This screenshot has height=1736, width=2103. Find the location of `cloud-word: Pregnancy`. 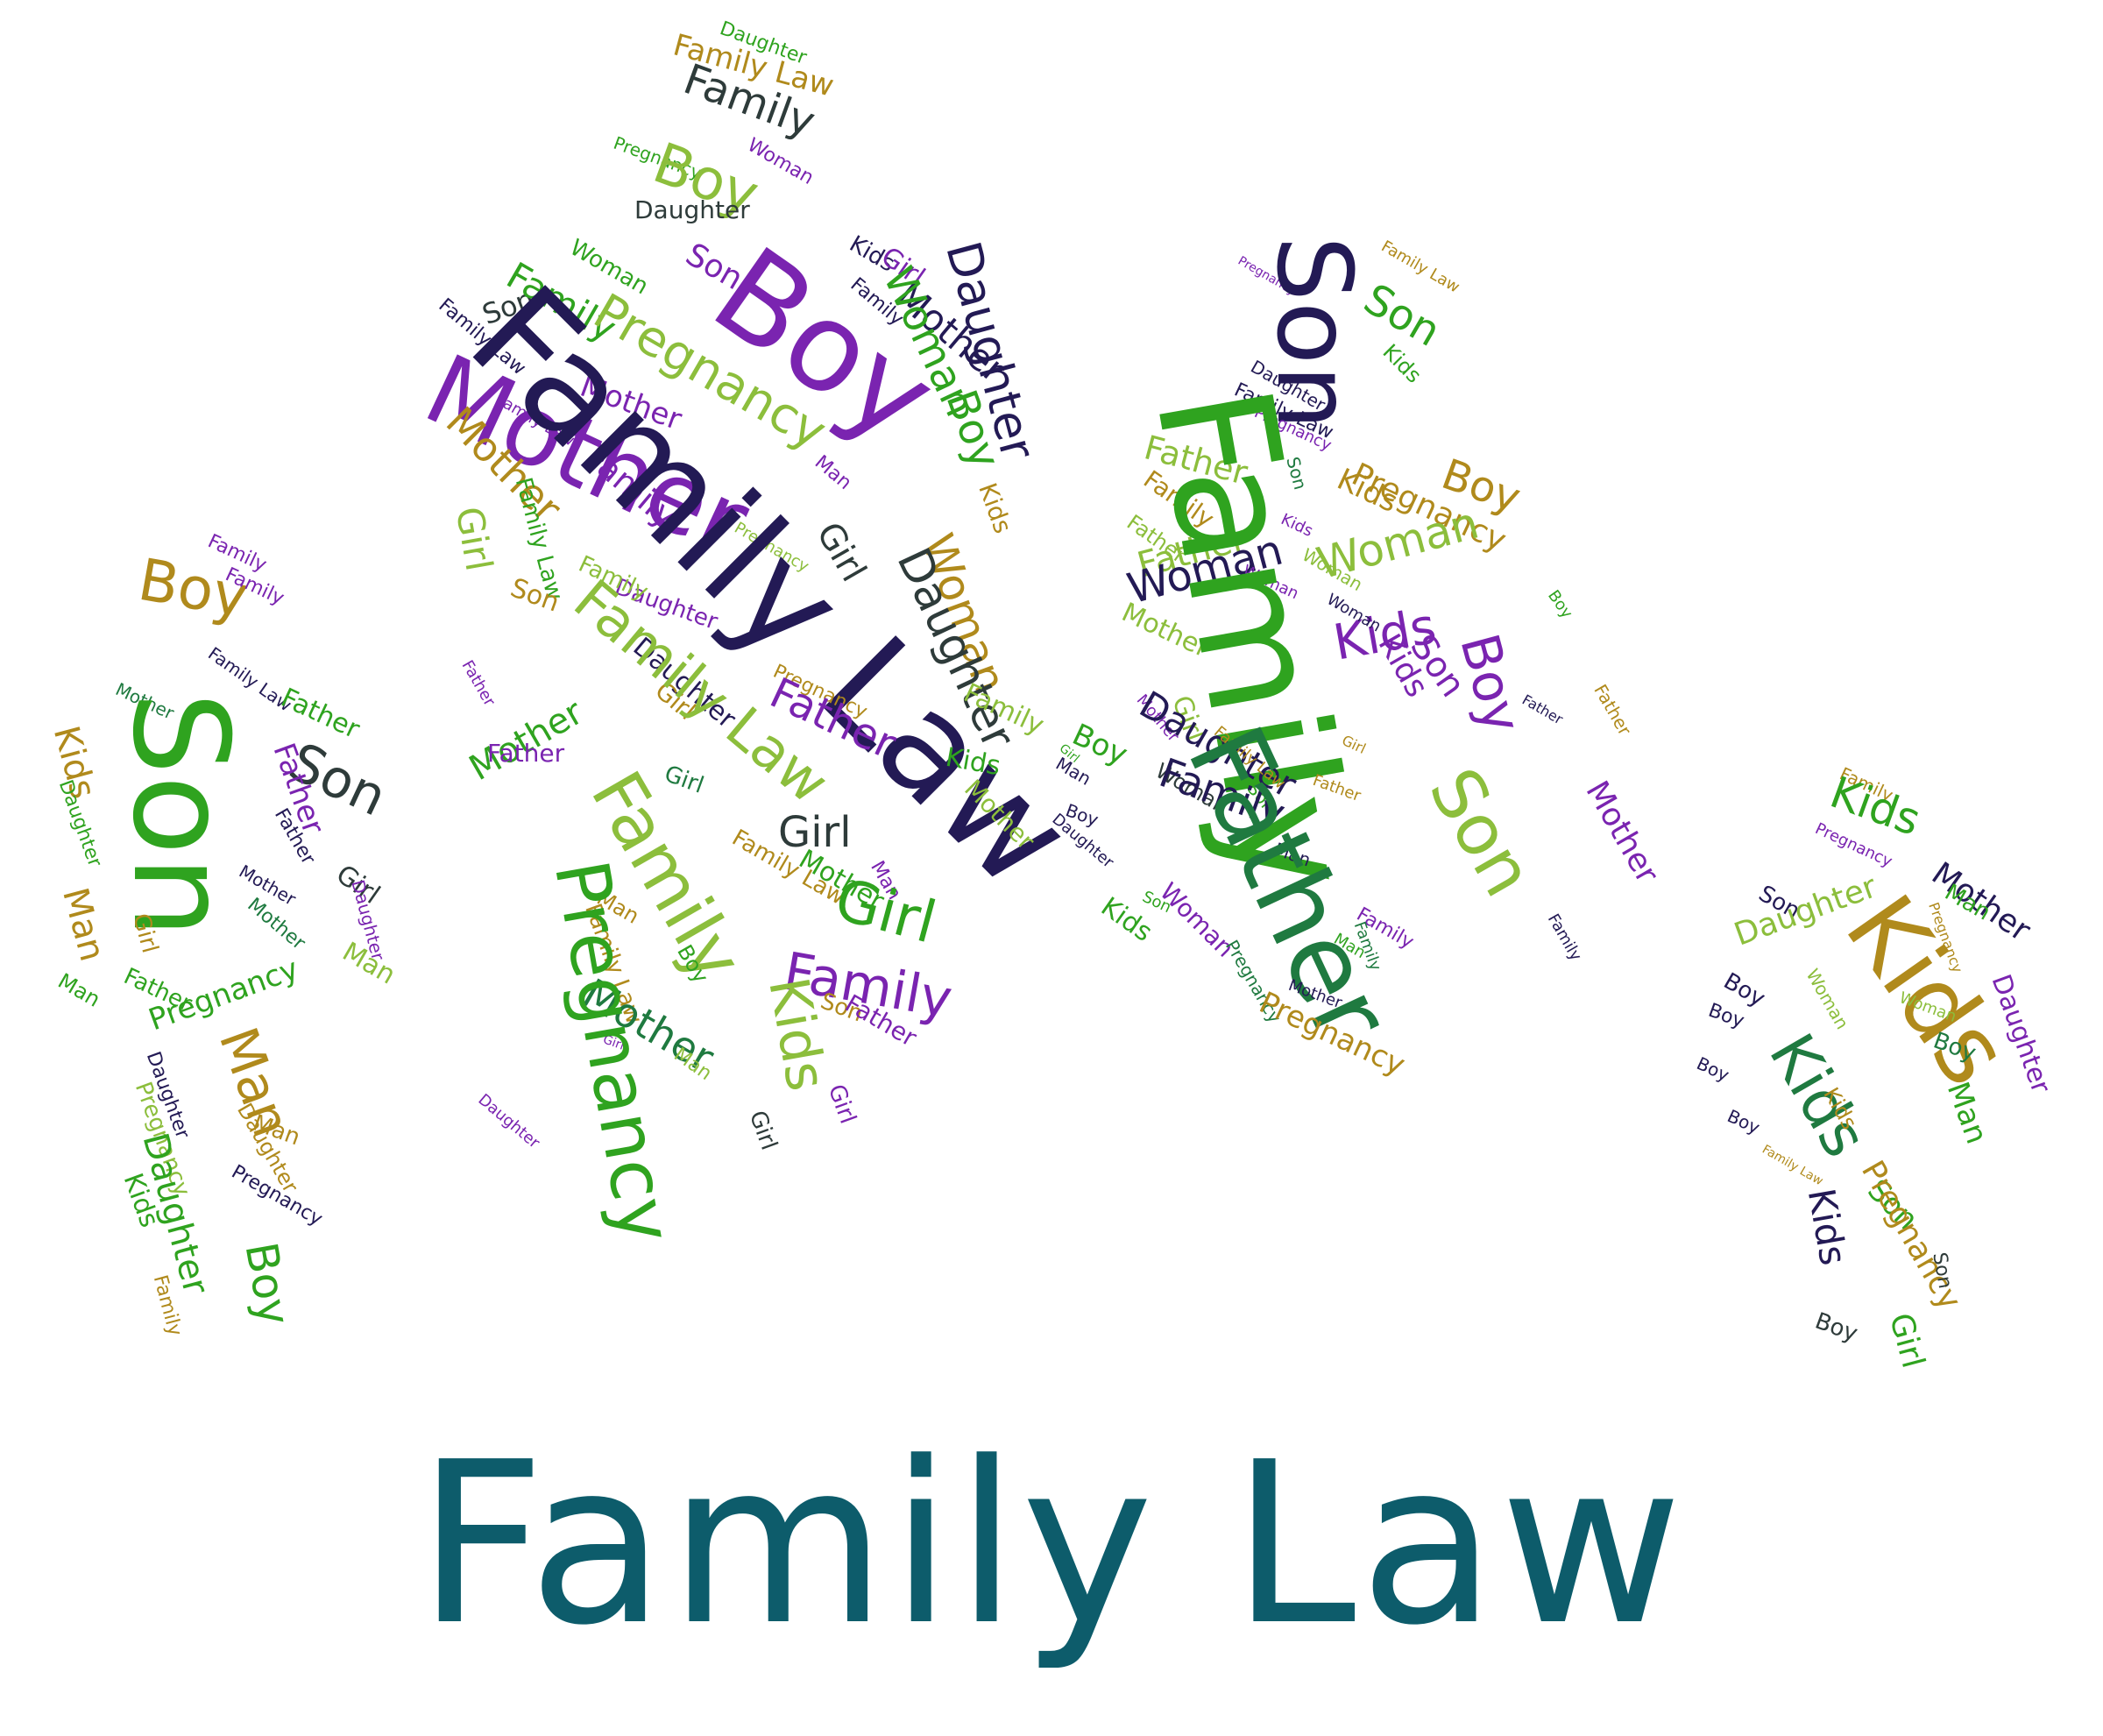

cloud-word: Pregnancy is located at coordinates (1911, 1235).